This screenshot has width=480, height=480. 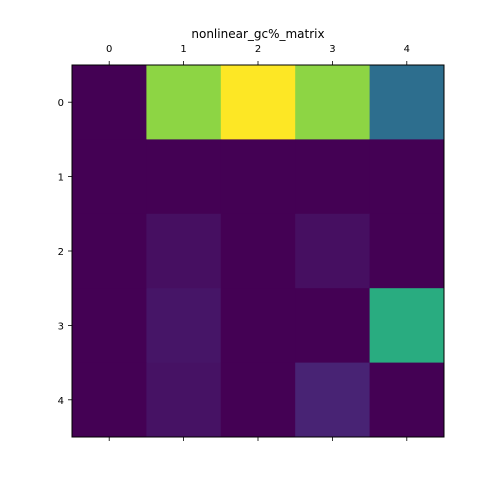 What do you see at coordinates (61, 178) in the screenshot?
I see `y-tick-label-1: 1` at bounding box center [61, 178].